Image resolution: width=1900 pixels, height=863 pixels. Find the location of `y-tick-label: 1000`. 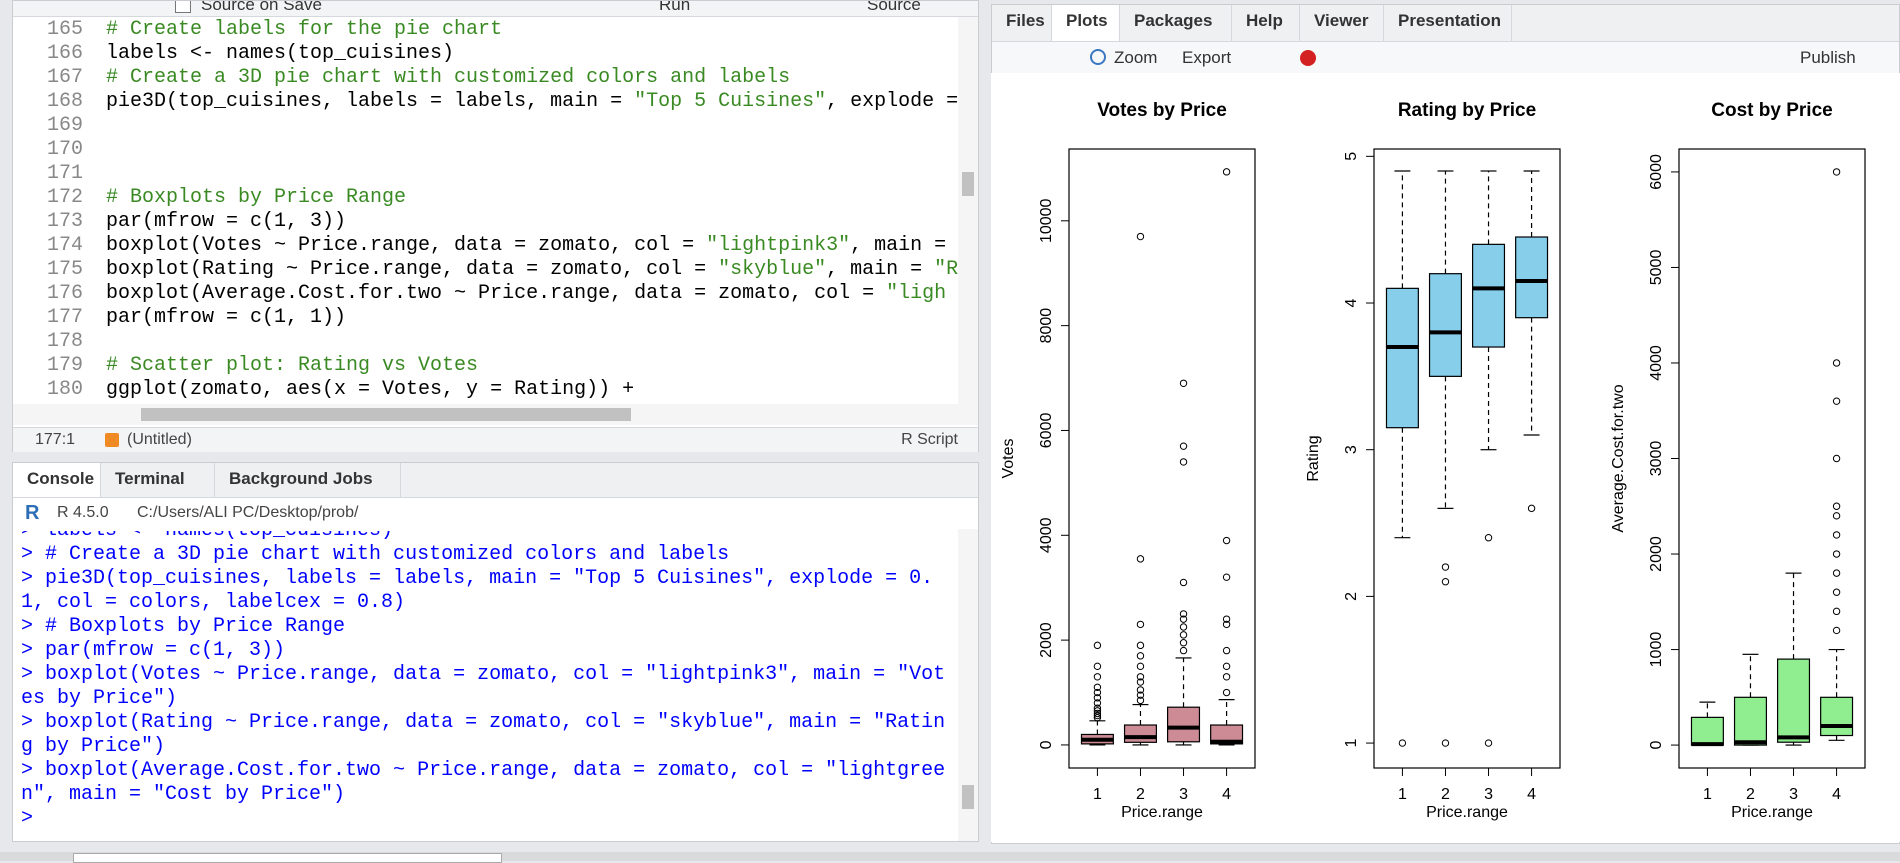

y-tick-label: 1000 is located at coordinates (1656, 650).